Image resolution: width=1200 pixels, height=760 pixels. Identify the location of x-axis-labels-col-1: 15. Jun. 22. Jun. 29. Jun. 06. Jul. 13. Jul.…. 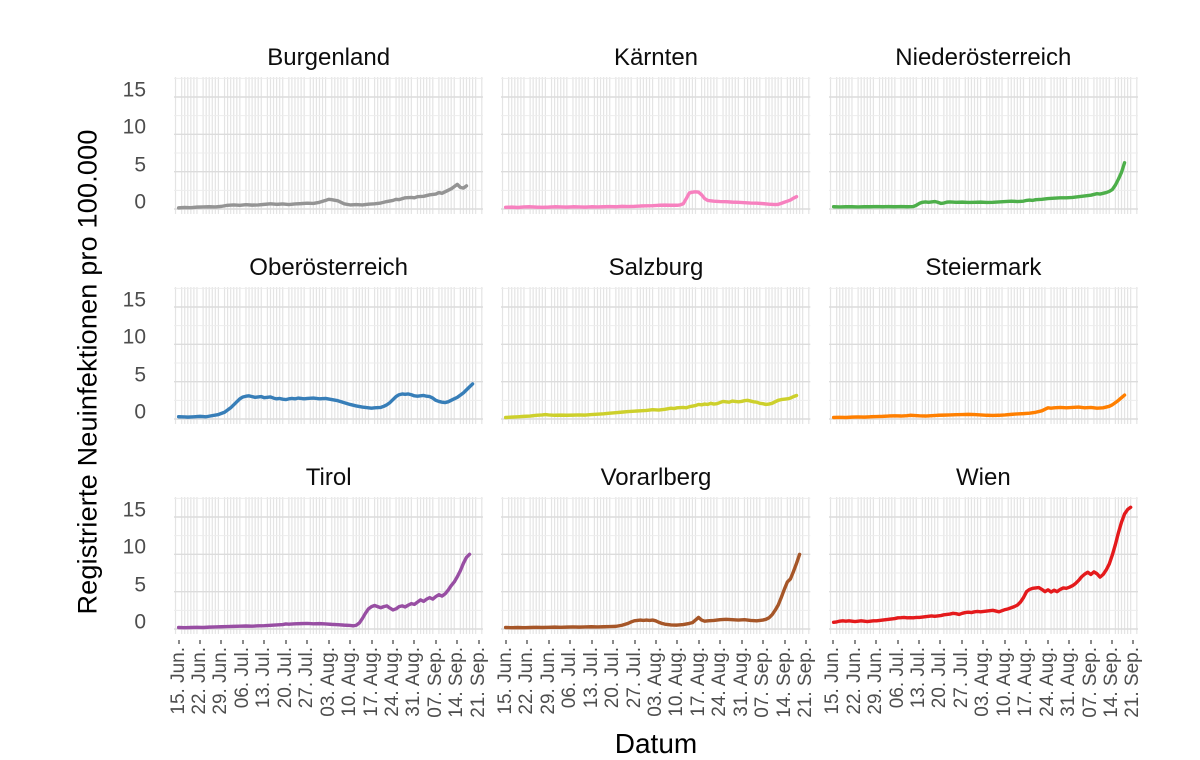
(328, 683).